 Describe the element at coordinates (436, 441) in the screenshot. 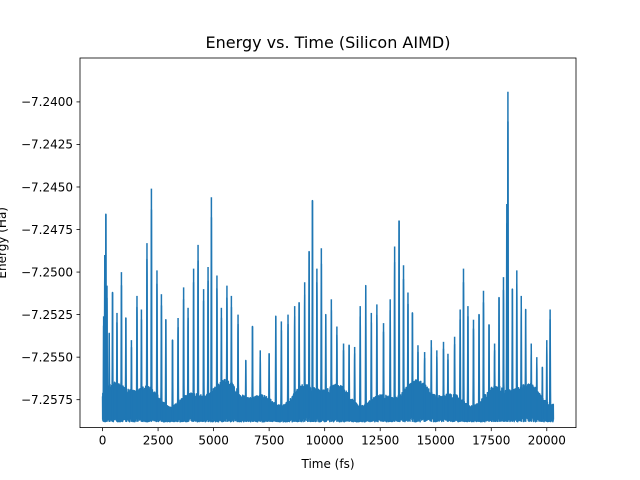

I see `x-tick-label: 15000` at that location.